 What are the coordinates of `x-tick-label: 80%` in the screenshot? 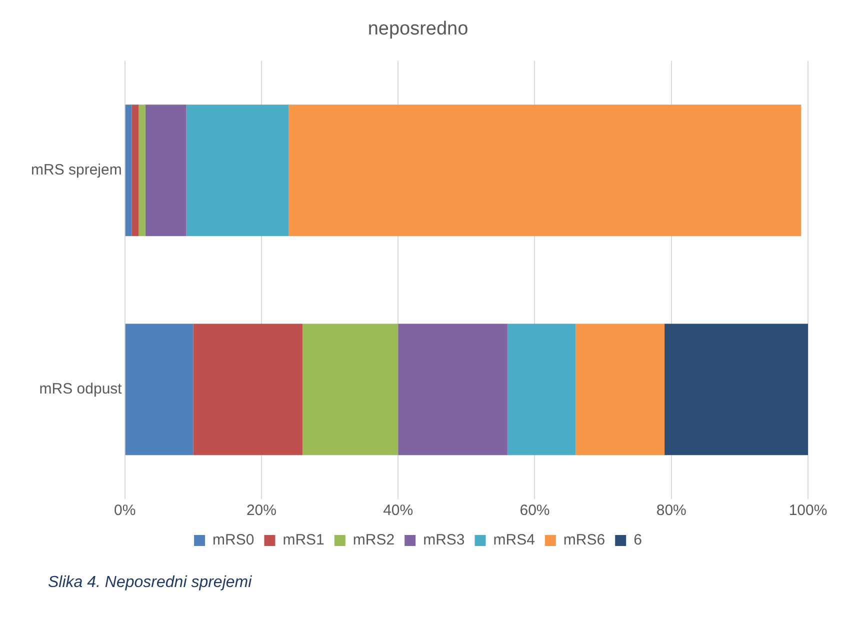 It's located at (671, 511).